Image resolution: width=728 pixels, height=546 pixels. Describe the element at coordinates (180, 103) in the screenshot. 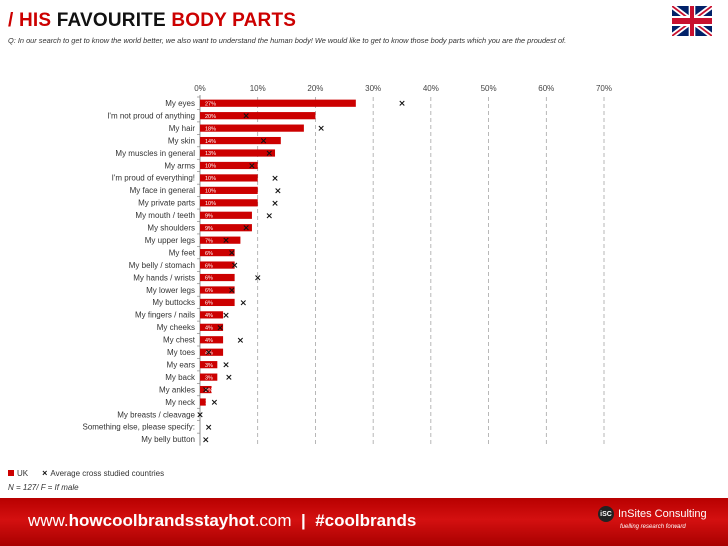

I see `category-label: My eyes` at that location.